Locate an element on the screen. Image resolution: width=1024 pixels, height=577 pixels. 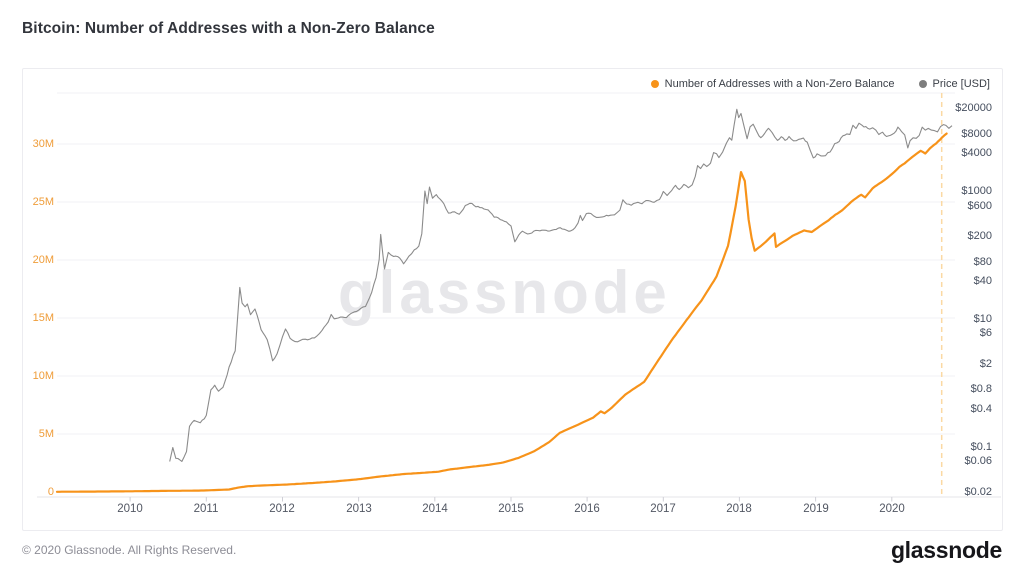
y-axis-label-right: $200 is located at coordinates (979, 236).